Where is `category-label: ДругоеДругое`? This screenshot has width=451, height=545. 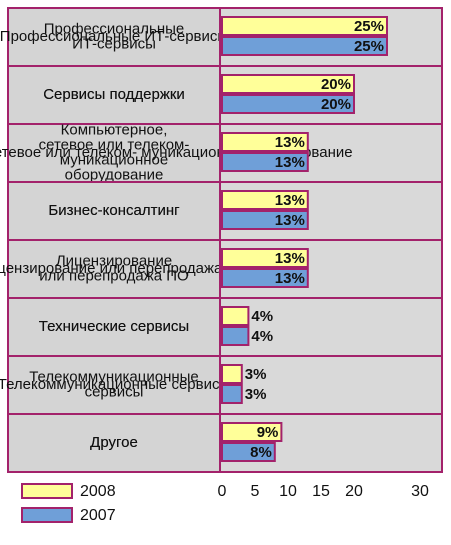 category-label: ДругоеДругое is located at coordinates (114, 442).